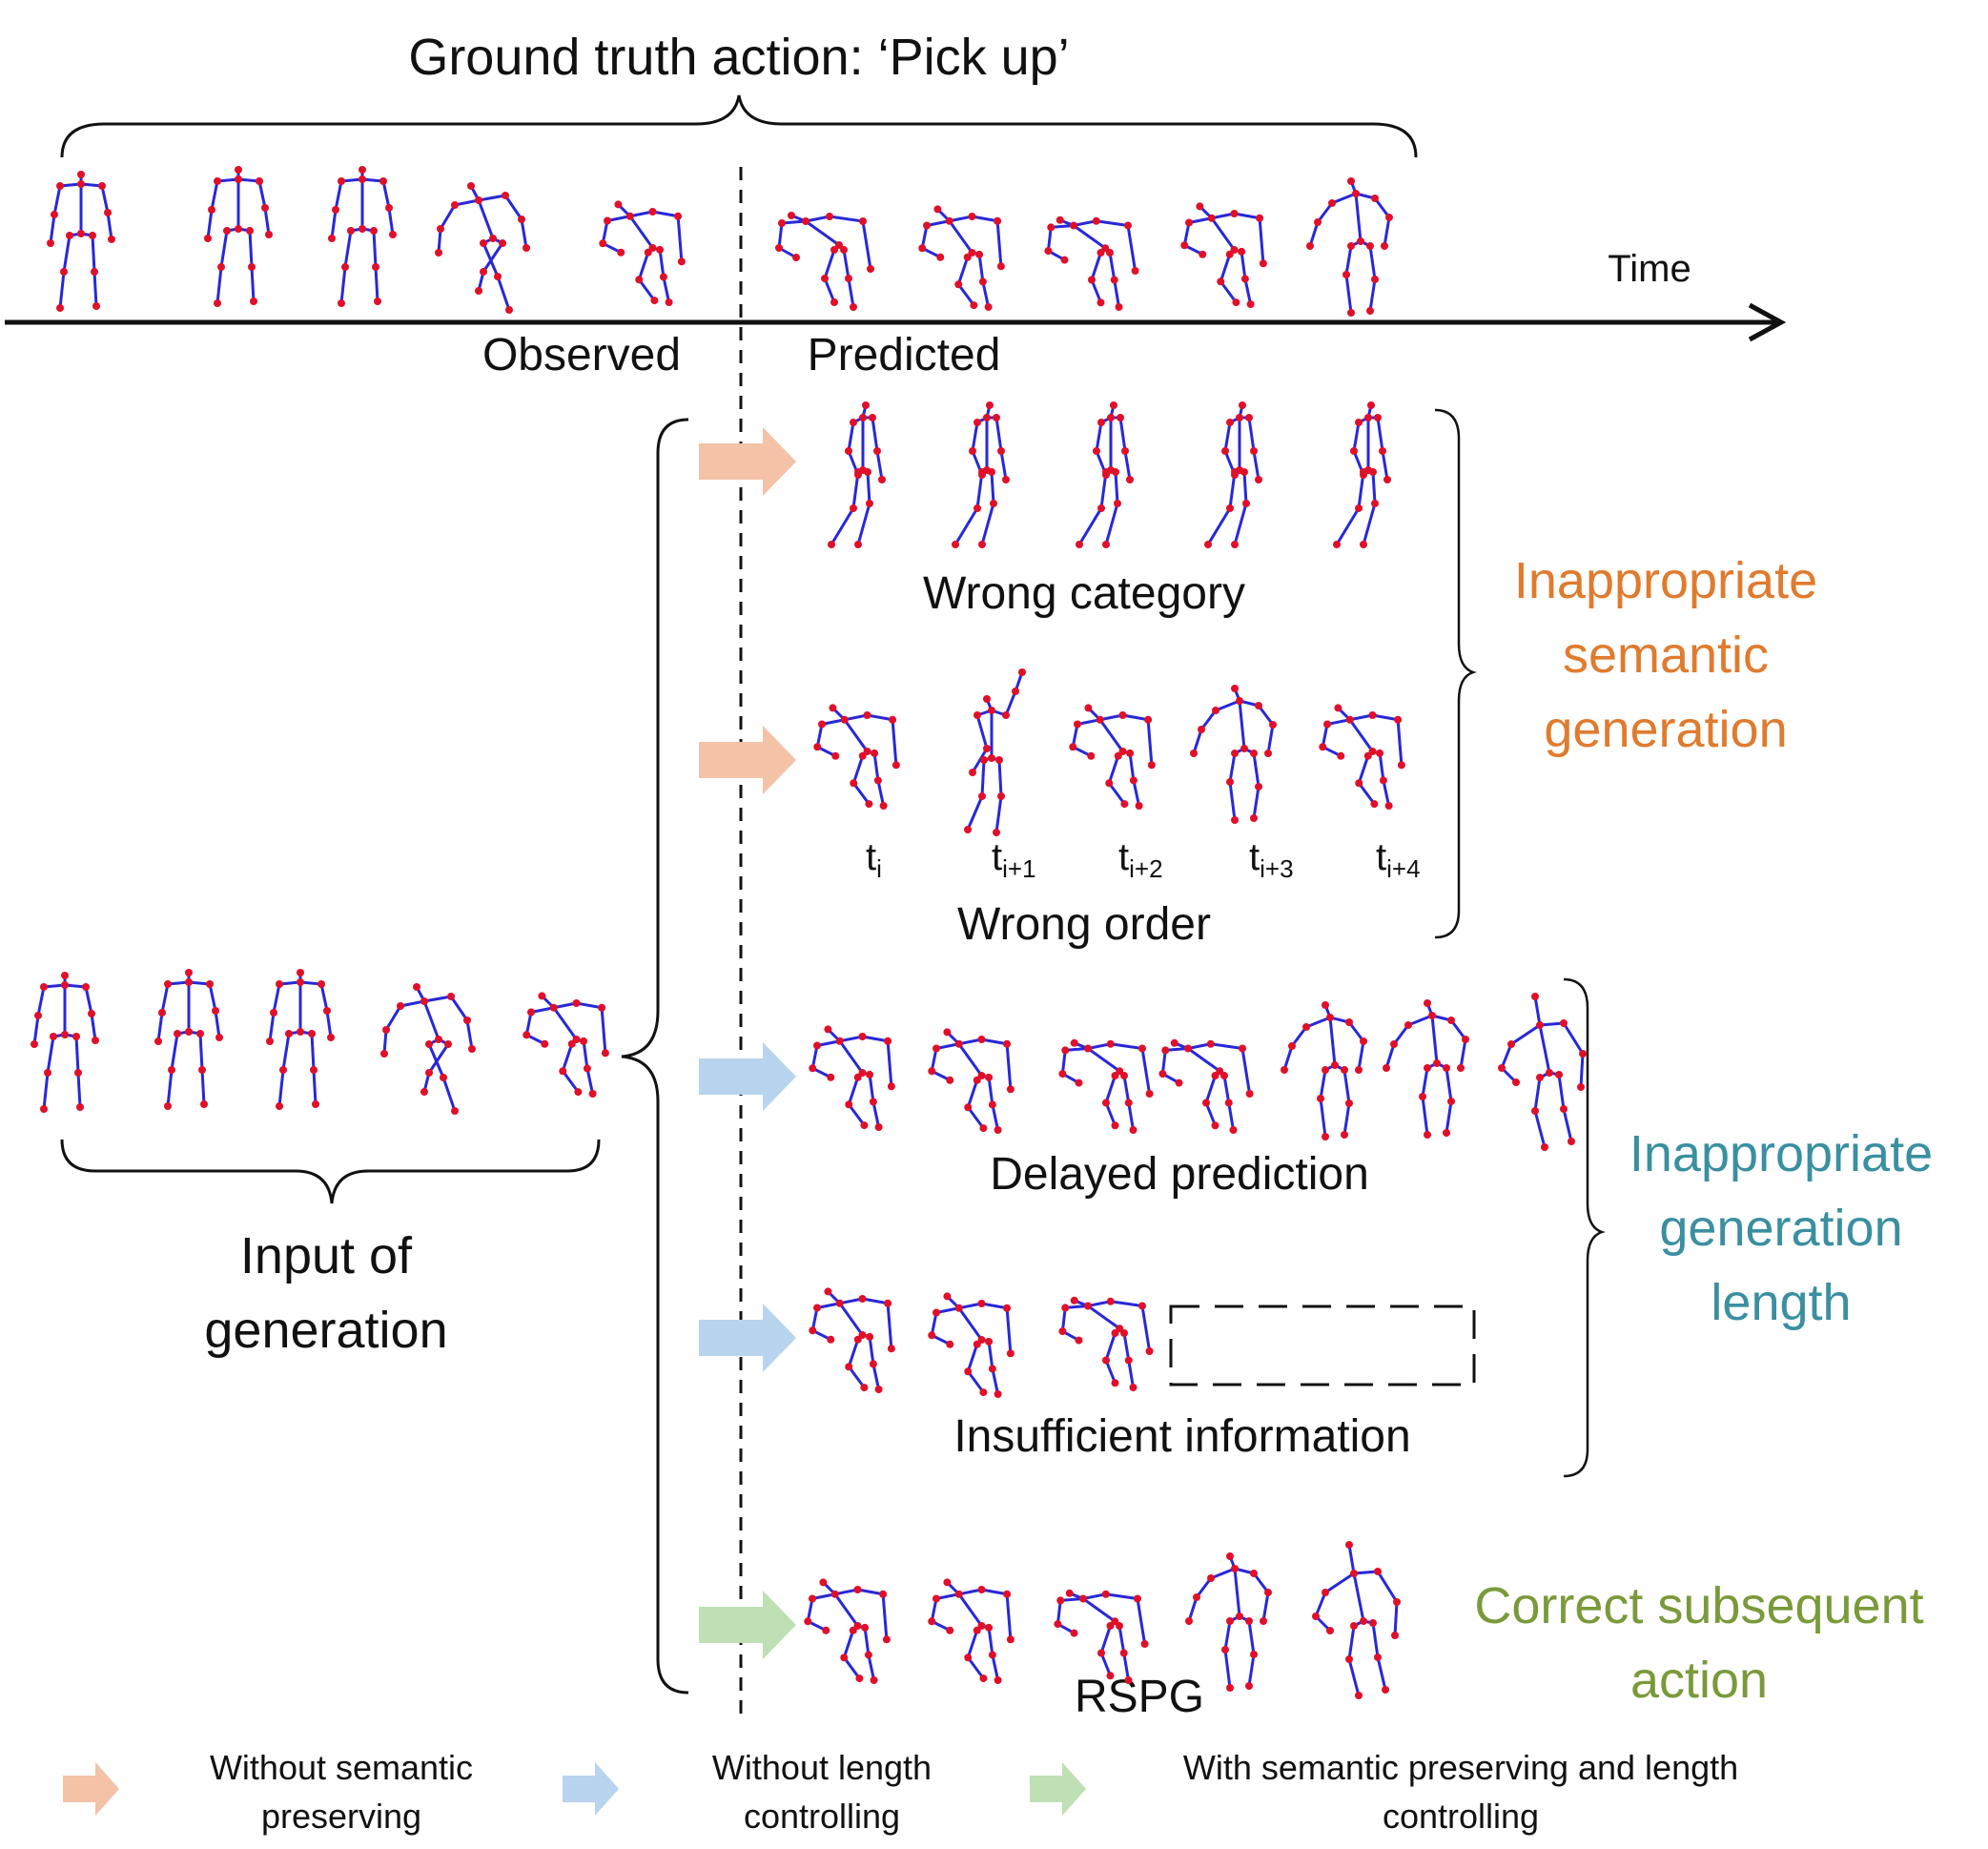 This screenshot has height=1849, width=1988. I want to click on time-step-label: ti+2, so click(1140, 859).